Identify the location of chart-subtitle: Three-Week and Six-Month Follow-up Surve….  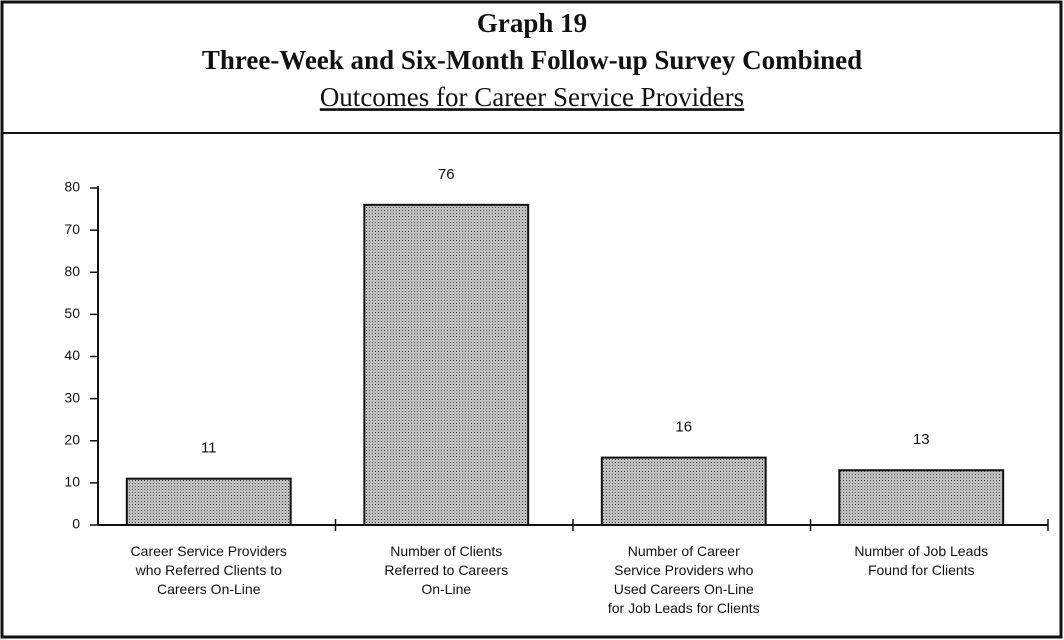
(532, 60).